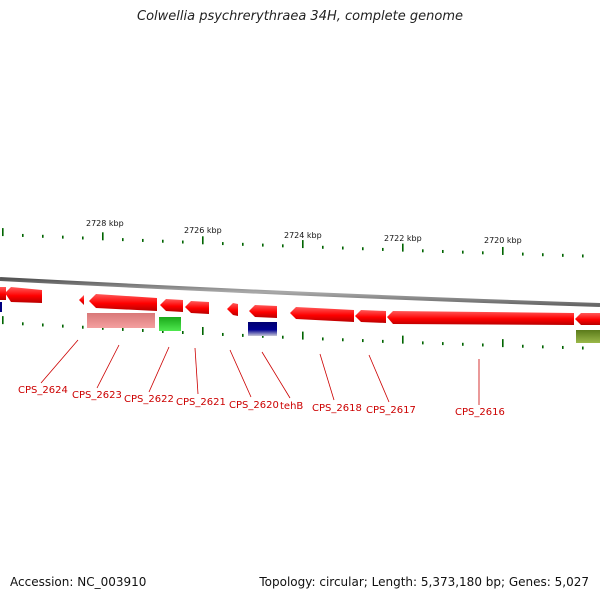 The height and width of the screenshot is (600, 600). Describe the element at coordinates (403, 238) in the screenshot. I see `scale-label-2722: 2722 kbp` at that location.